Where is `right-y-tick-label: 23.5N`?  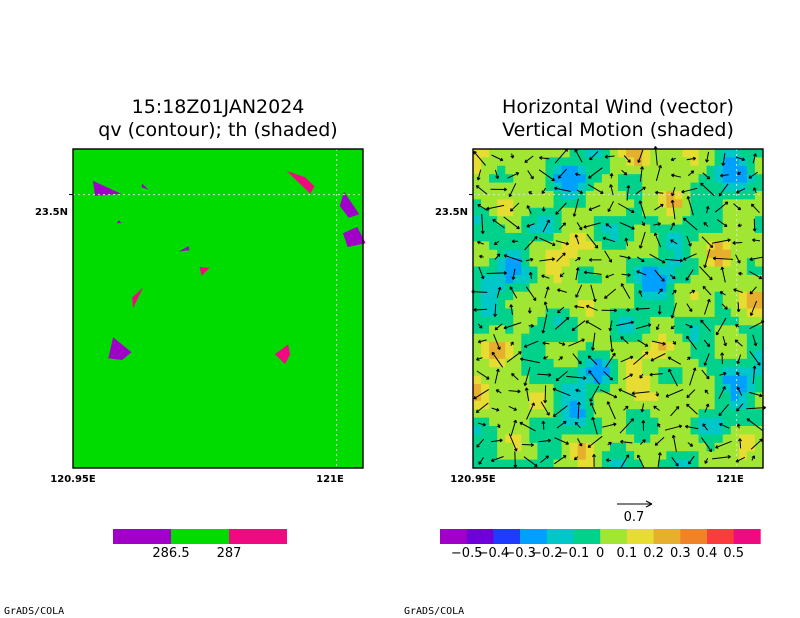
right-y-tick-label: 23.5N is located at coordinates (451, 212).